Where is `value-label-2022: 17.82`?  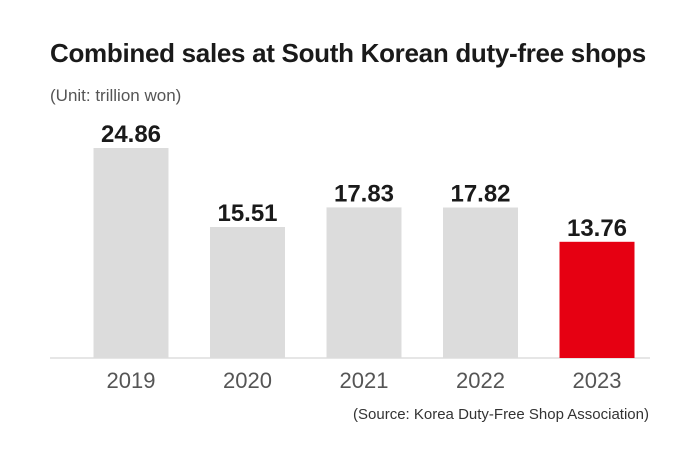
value-label-2022: 17.82 is located at coordinates (480, 194).